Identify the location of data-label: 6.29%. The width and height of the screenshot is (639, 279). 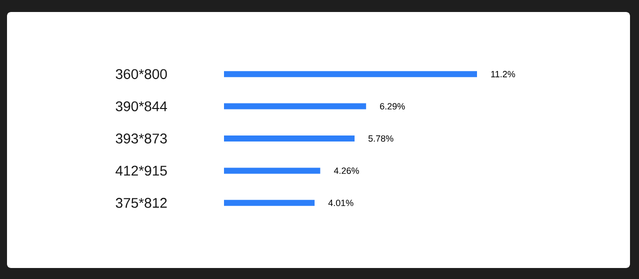
(392, 106).